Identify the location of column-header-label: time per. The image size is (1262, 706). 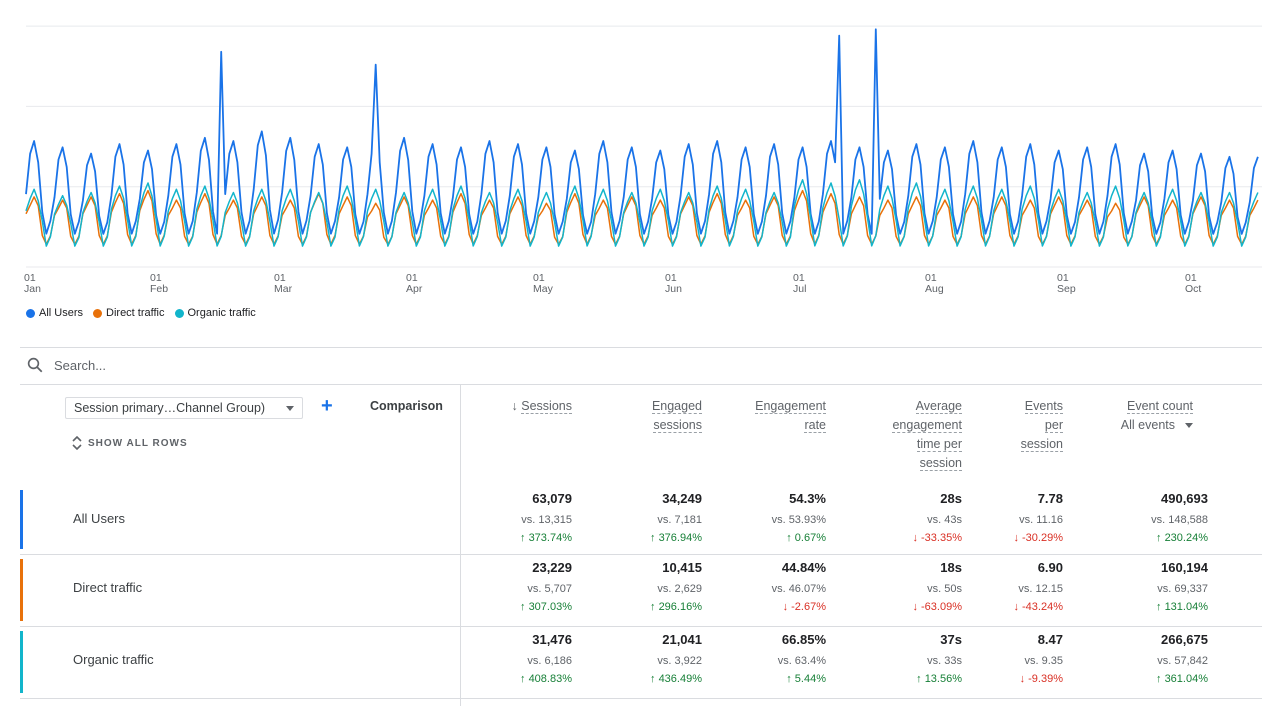
(939, 444).